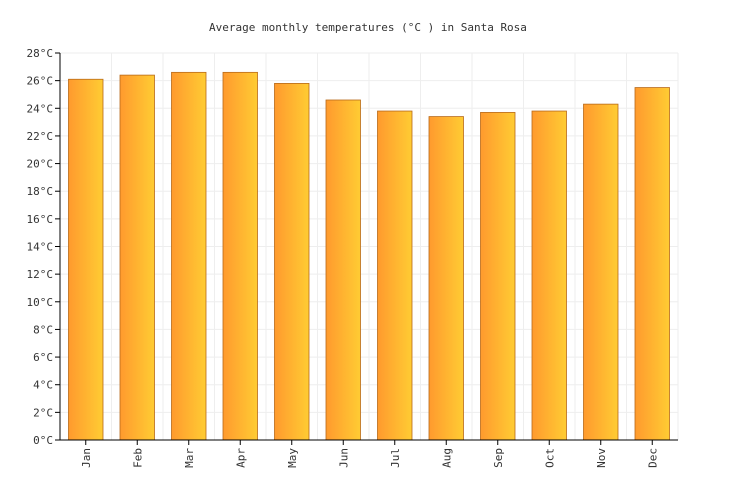  Describe the element at coordinates (43, 385) in the screenshot. I see `y-tick-label: 4°C` at that location.